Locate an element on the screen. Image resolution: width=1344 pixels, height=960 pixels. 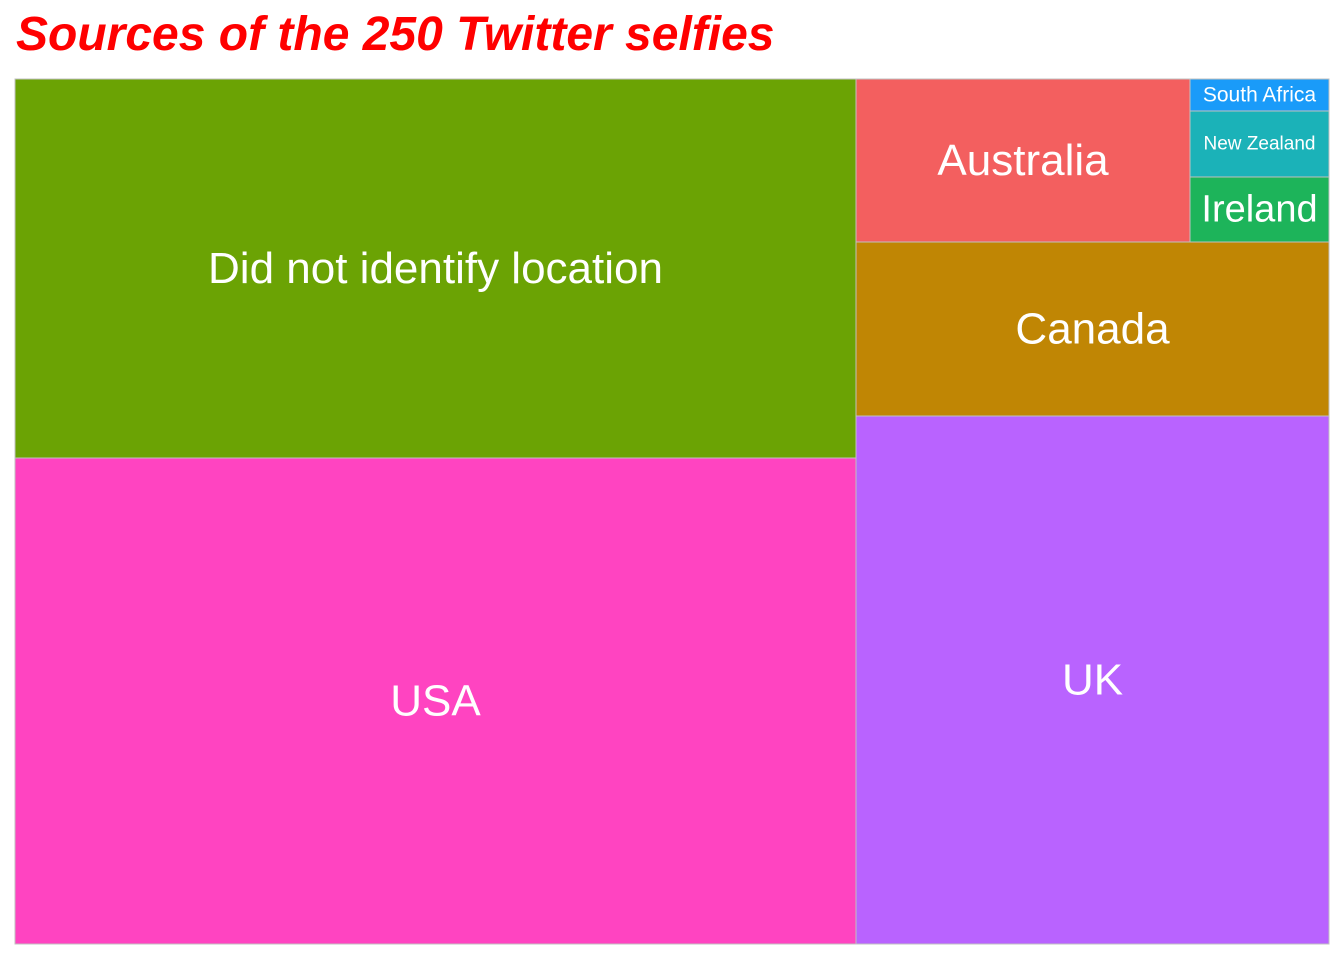
tile-label-usa: USA is located at coordinates (435, 701).